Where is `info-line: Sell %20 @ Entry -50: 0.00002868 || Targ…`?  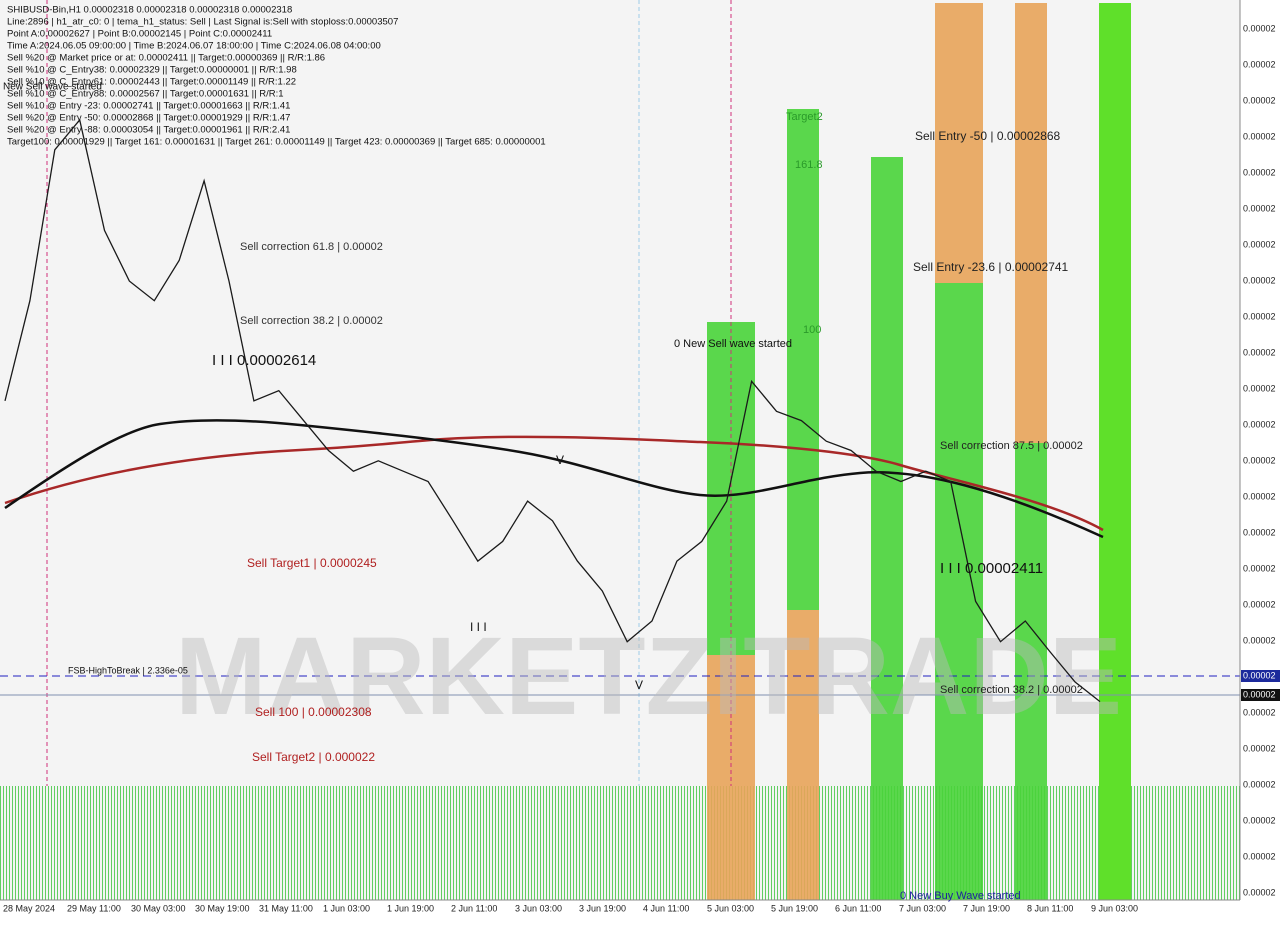
info-line: Sell %20 @ Entry -50: 0.00002868 || Targ… is located at coordinates (148, 118).